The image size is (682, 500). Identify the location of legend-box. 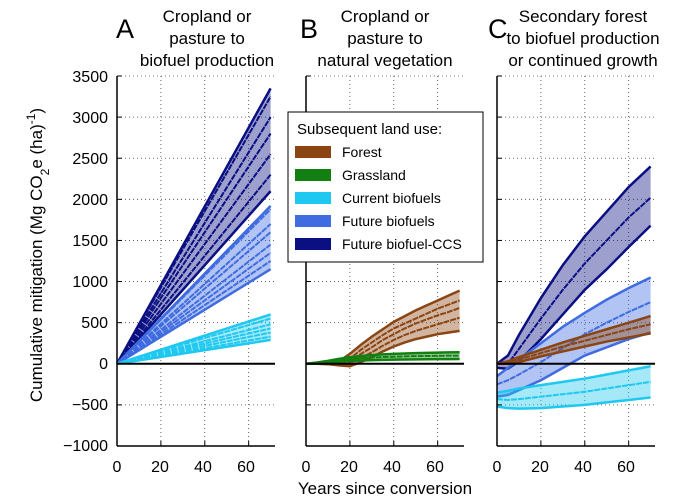
(385, 187).